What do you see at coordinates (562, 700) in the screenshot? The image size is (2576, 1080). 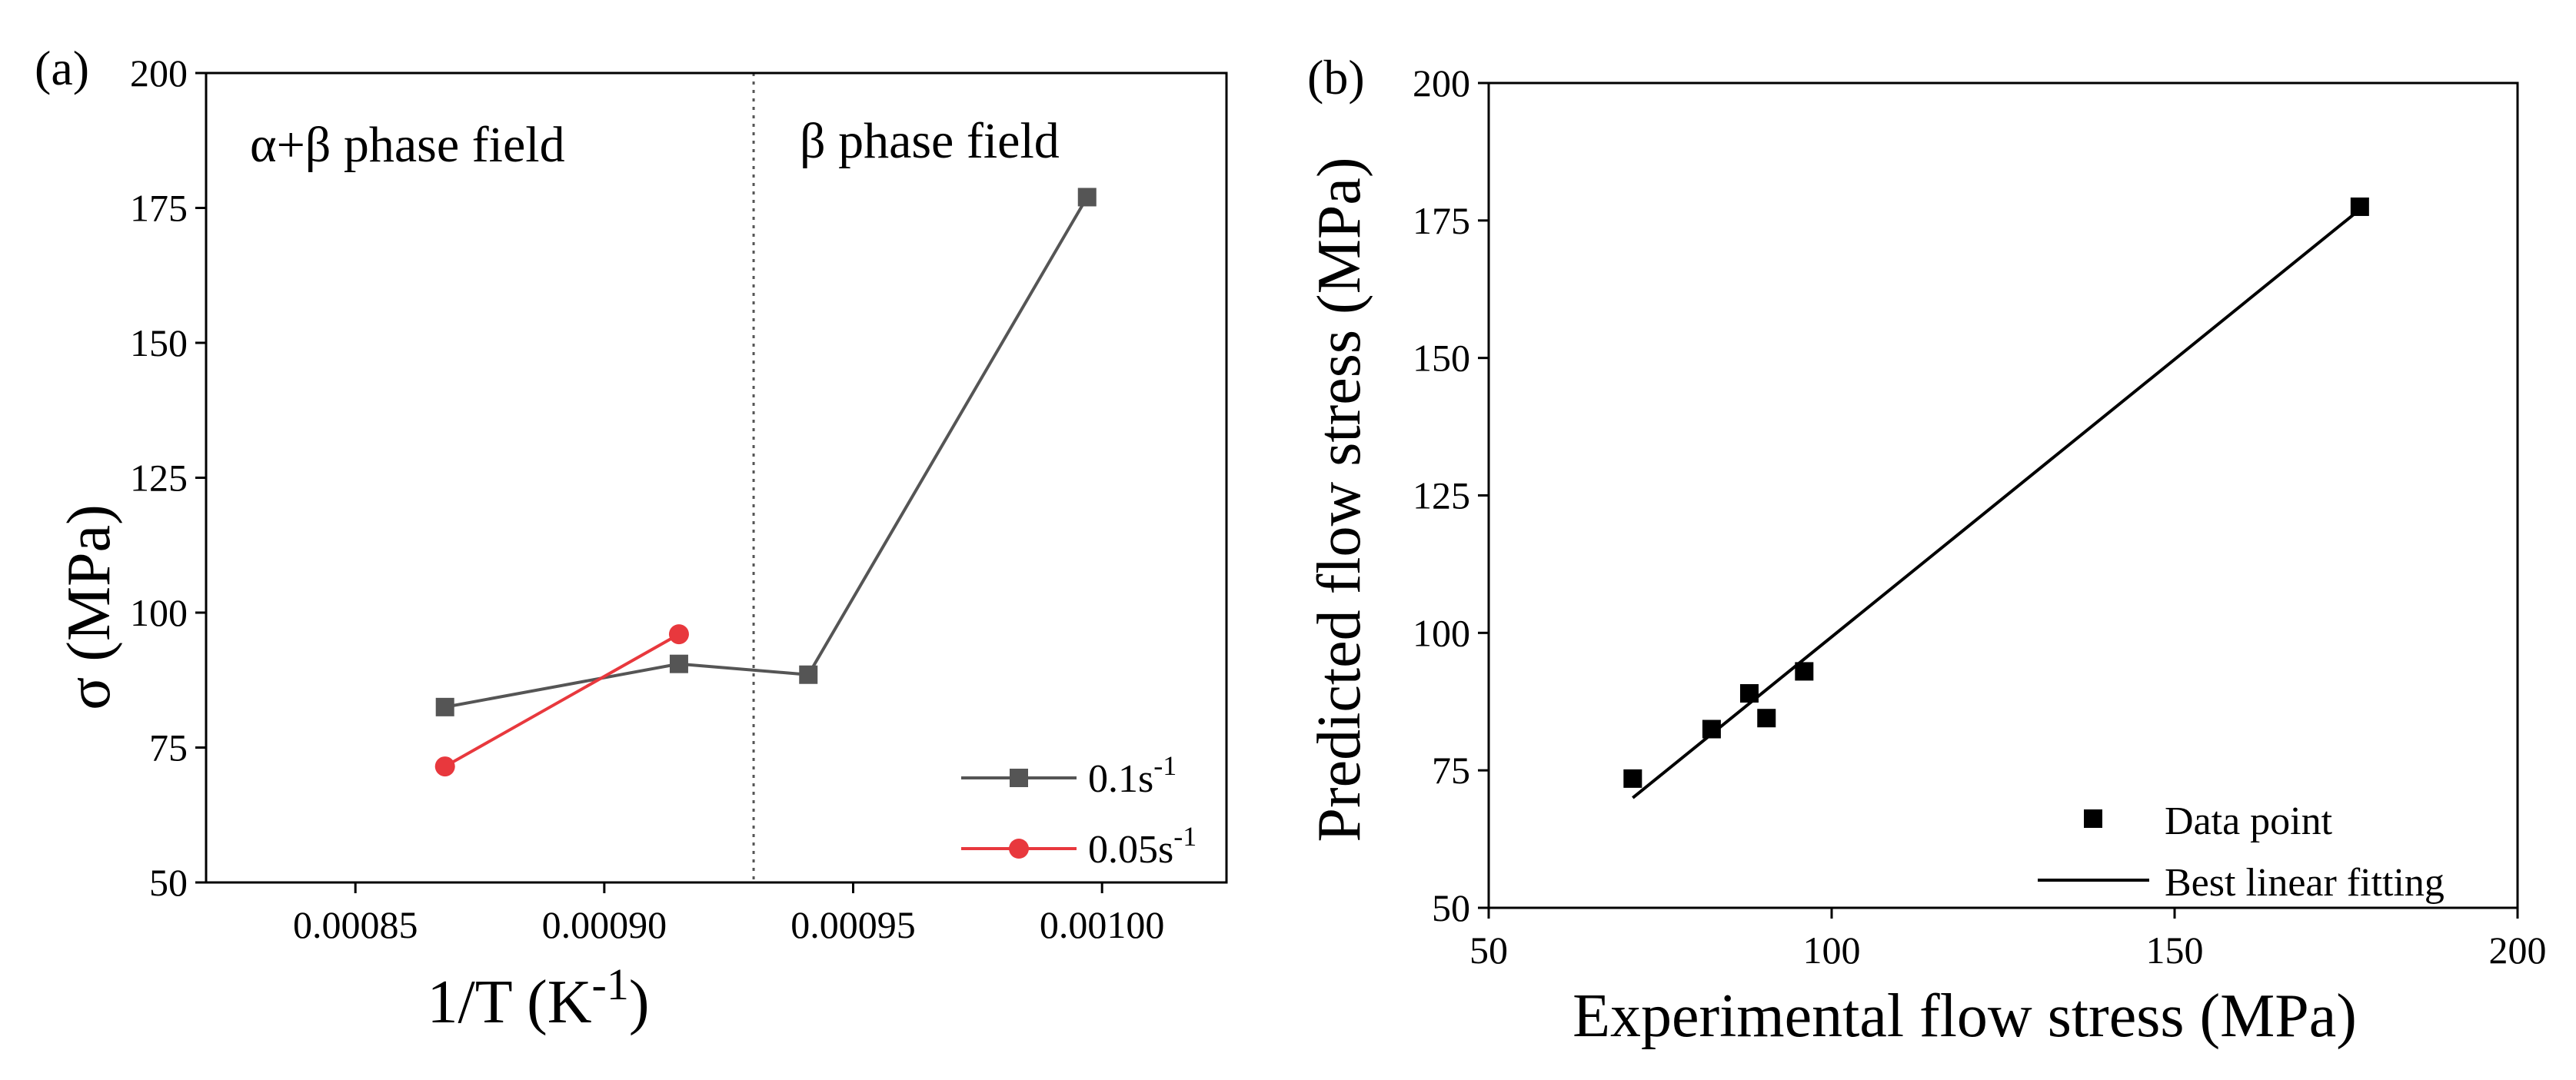 I see `series-line-0.05s` at bounding box center [562, 700].